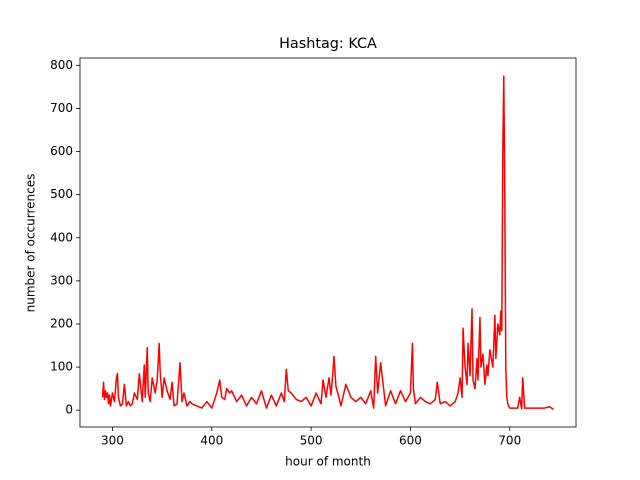 The height and width of the screenshot is (480, 640). I want to click on x-tick-label: 700, so click(509, 441).